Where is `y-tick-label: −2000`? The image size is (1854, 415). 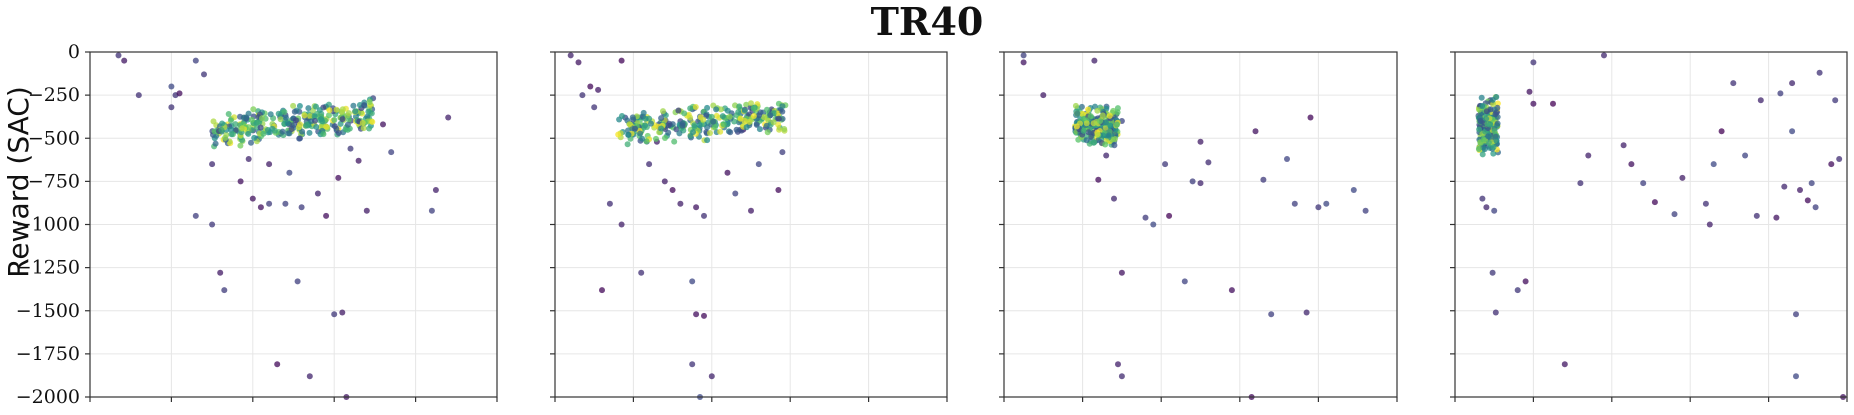
y-tick-label: −2000 is located at coordinates (48, 397).